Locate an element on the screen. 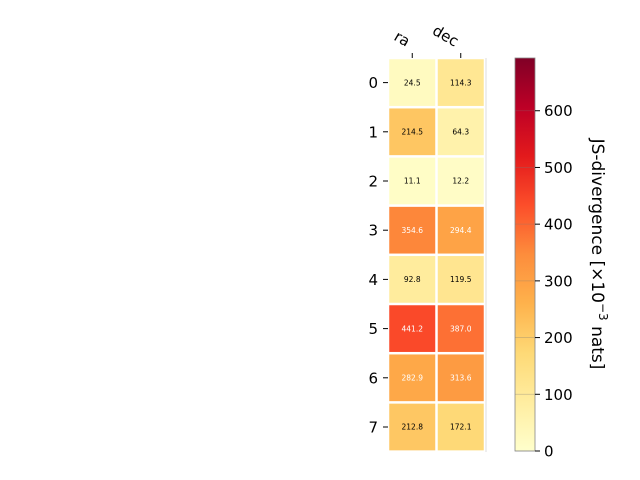 The width and height of the screenshot is (640, 480). cell-value-label: 114.3 is located at coordinates (461, 82).